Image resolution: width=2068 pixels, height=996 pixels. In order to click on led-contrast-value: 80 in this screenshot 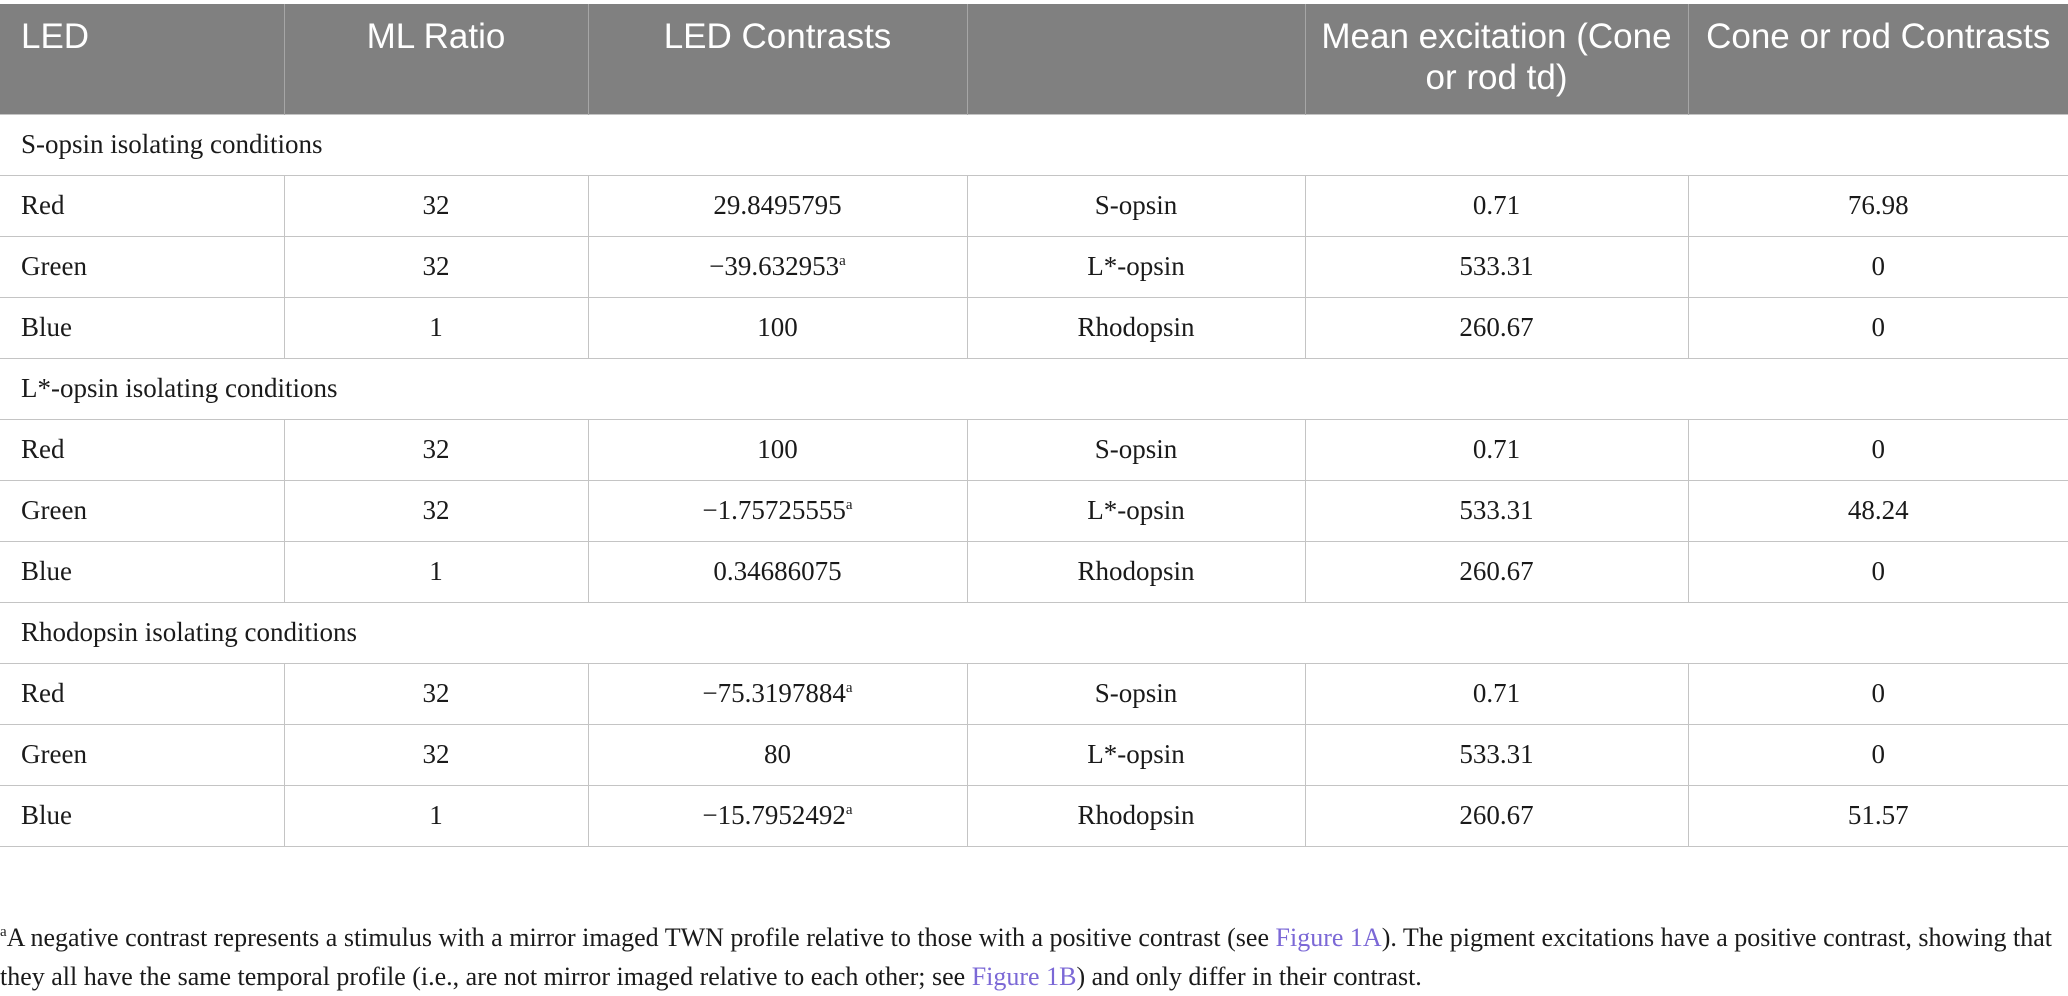, I will do `click(777, 754)`.